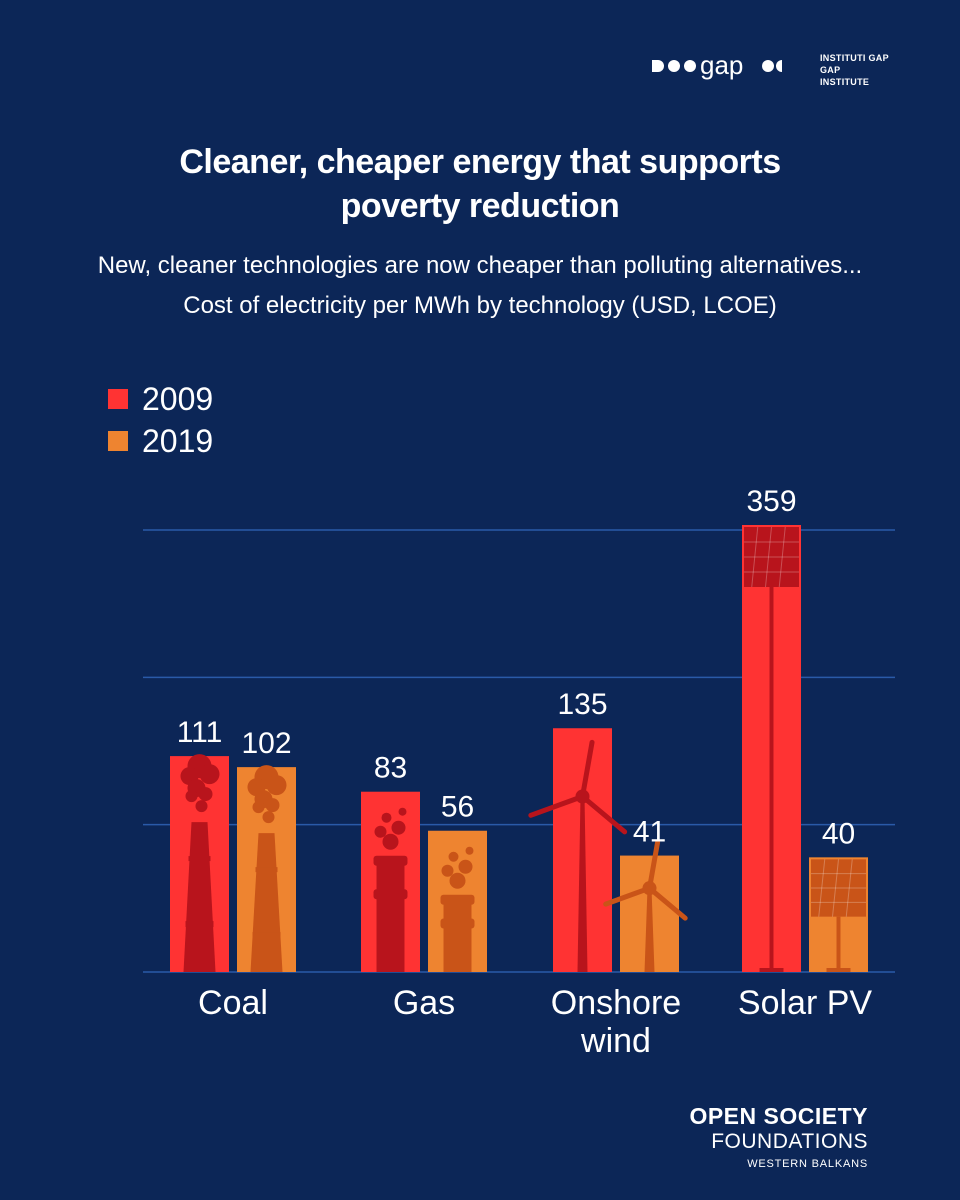 This screenshot has width=960, height=1200. I want to click on osf-line3: WESTERN BALKANS, so click(807, 1164).